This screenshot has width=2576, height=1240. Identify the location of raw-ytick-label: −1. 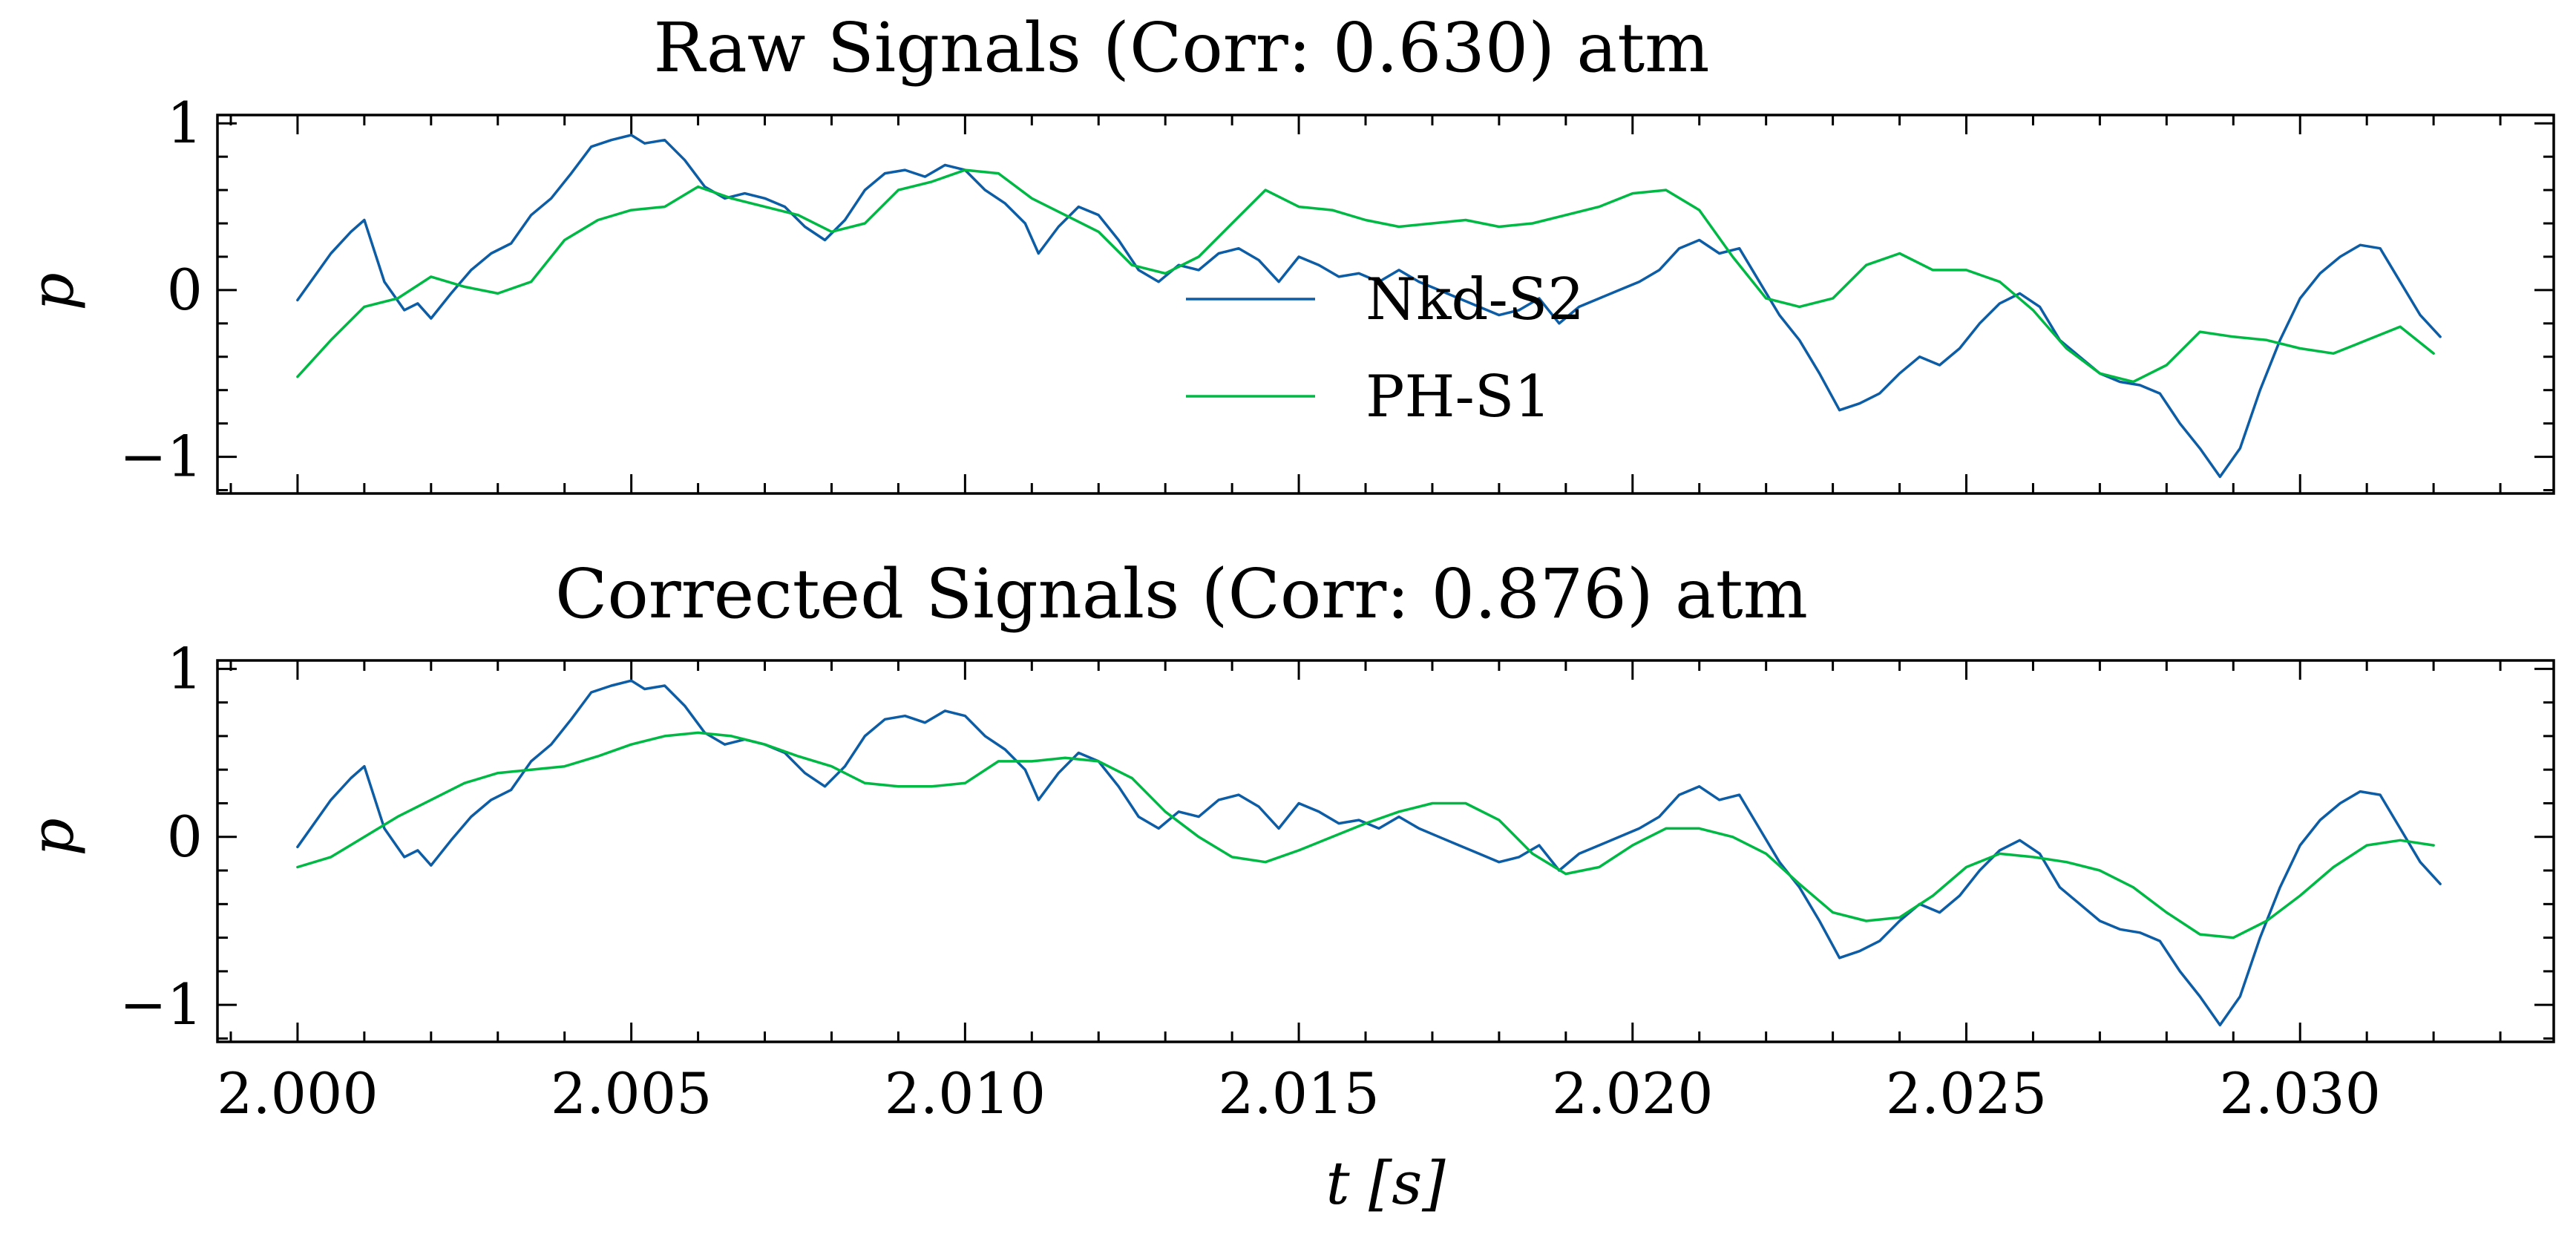
(161, 457).